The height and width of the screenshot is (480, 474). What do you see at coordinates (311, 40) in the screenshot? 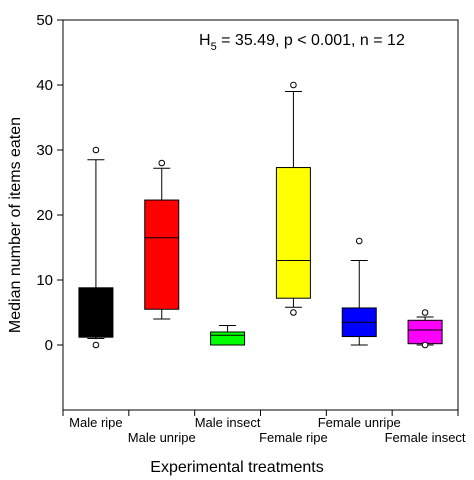
I see `annotation-statistics: = 35.49, p < 0.001, n = 12` at bounding box center [311, 40].